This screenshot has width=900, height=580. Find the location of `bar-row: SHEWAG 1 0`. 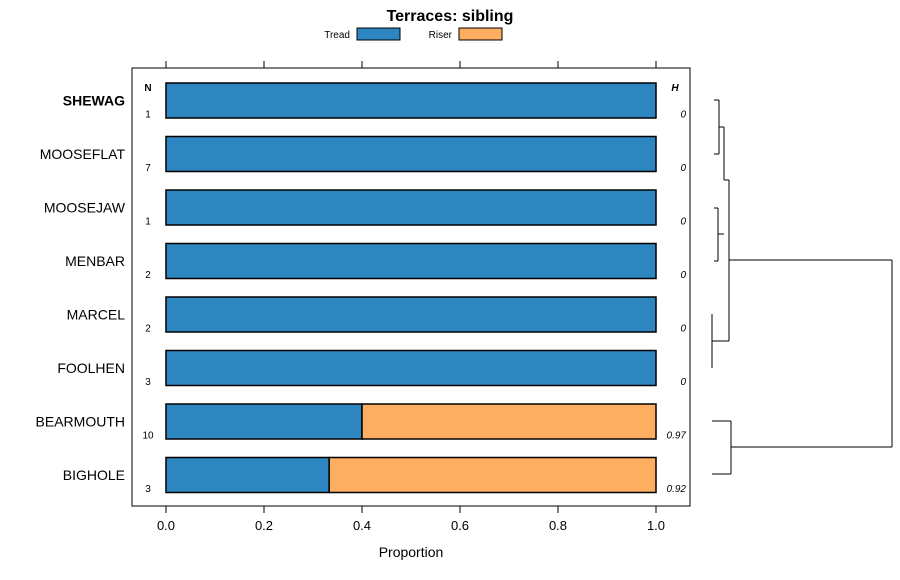

bar-row: SHEWAG 1 0 is located at coordinates (374, 101).